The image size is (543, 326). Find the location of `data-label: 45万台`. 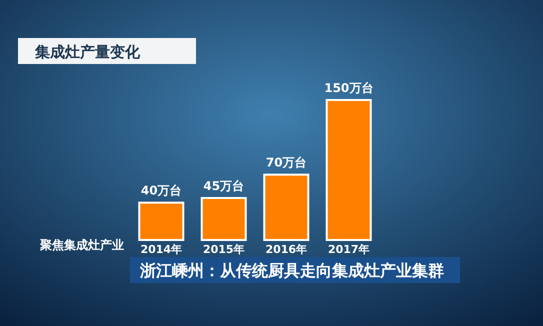

data-label: 45万台 is located at coordinates (223, 186).